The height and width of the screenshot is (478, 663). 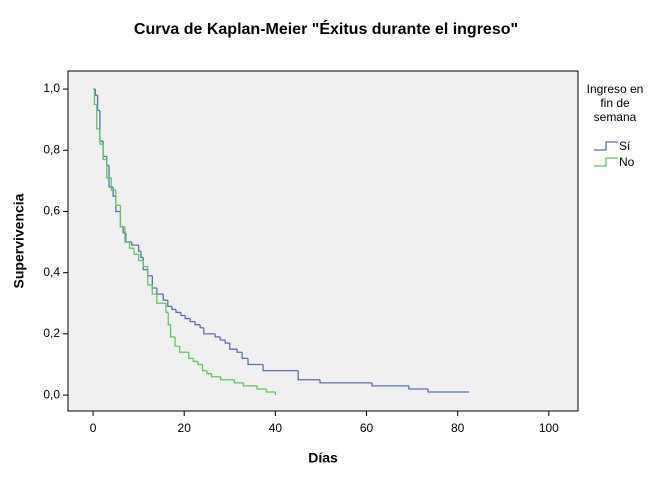 I want to click on y-tick-label: 1,0, so click(x=51, y=88).